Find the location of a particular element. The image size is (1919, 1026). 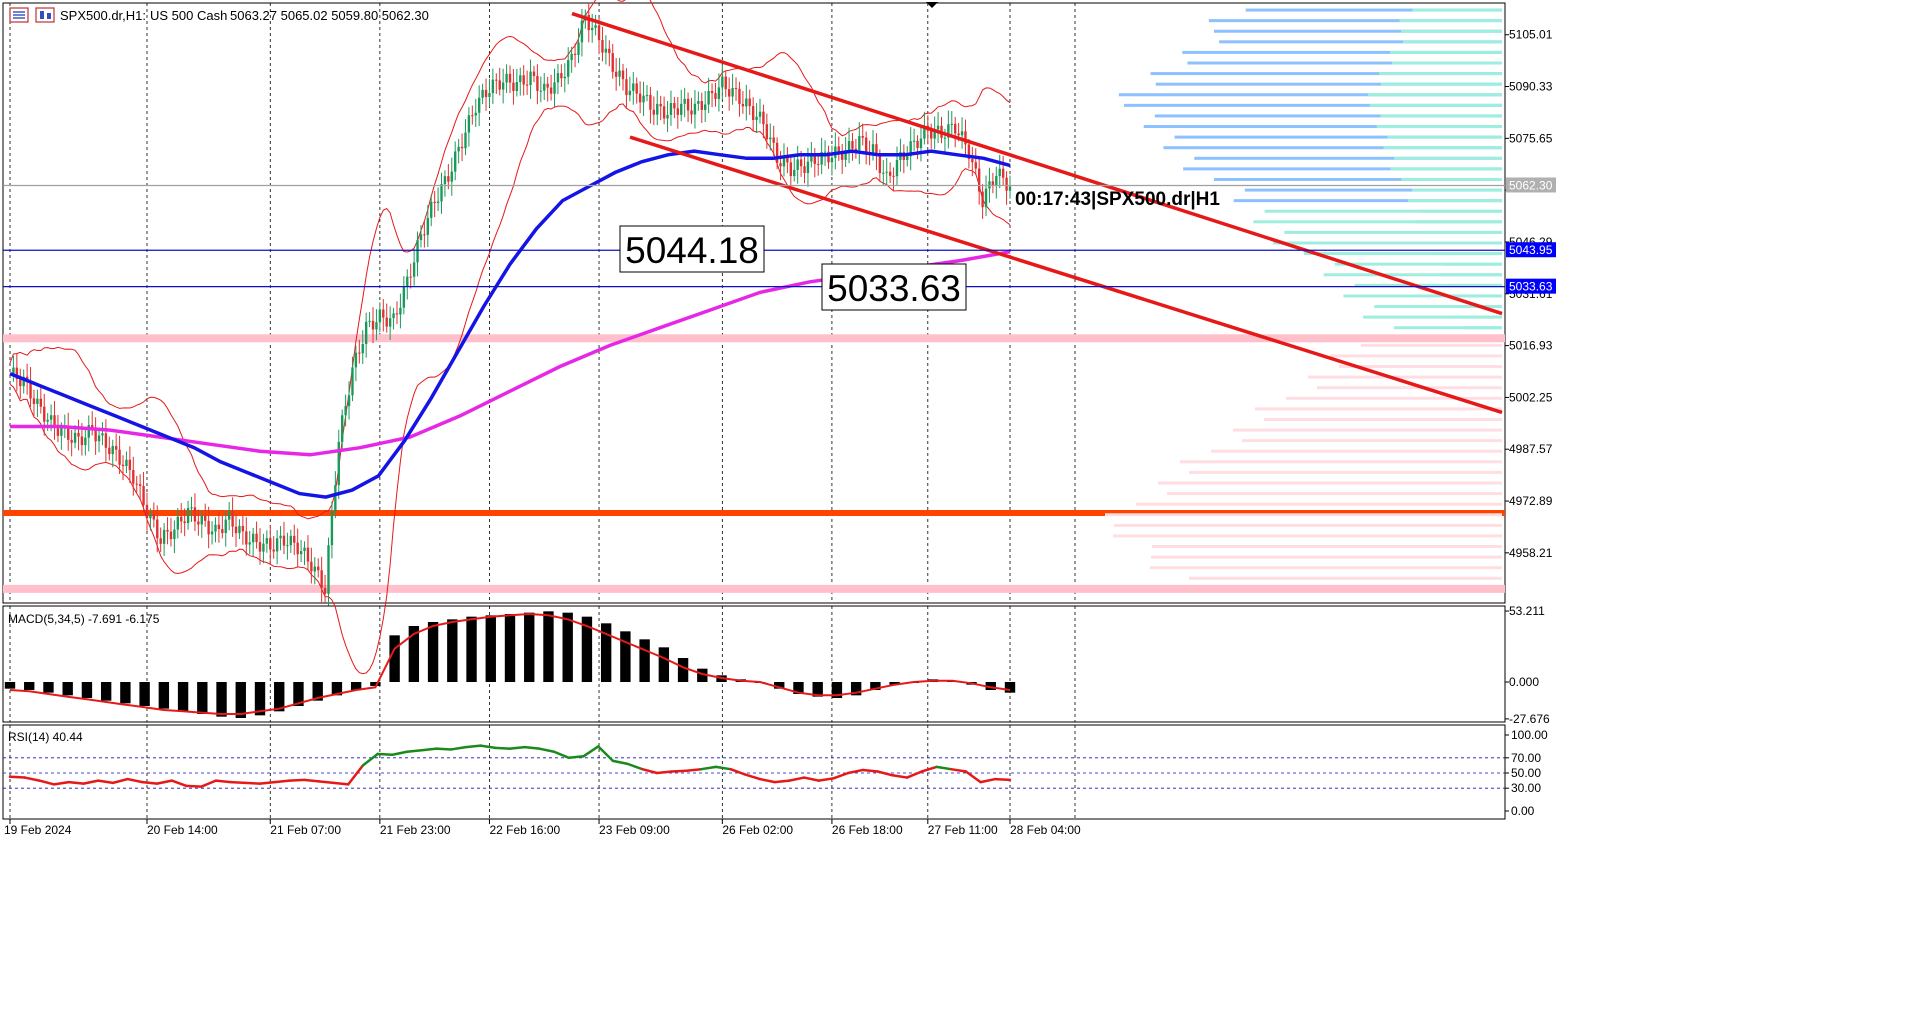

macd-y-tick-label: 0.000 is located at coordinates (1524, 682).